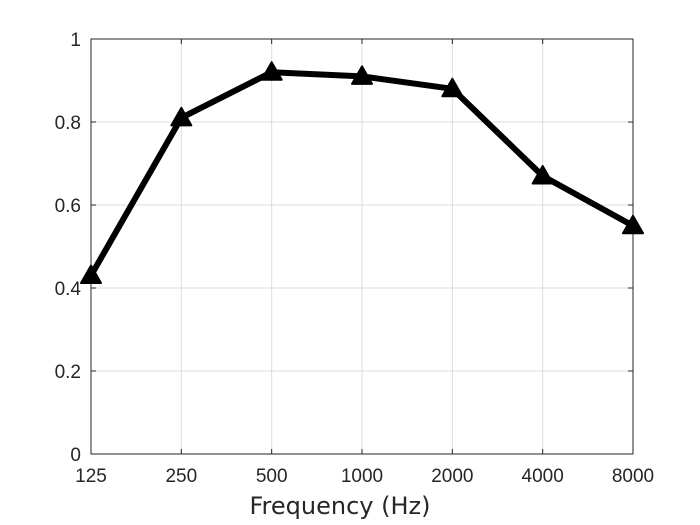 The image size is (700, 525). What do you see at coordinates (75, 40) in the screenshot?
I see `y-tick-label: 1` at bounding box center [75, 40].